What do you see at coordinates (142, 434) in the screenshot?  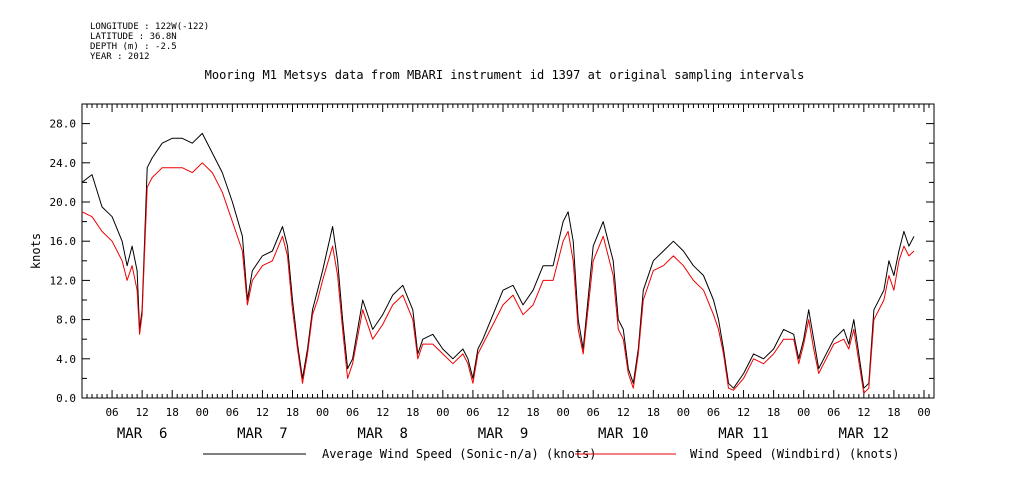 I see `x-day-label: MAR 6` at bounding box center [142, 434].